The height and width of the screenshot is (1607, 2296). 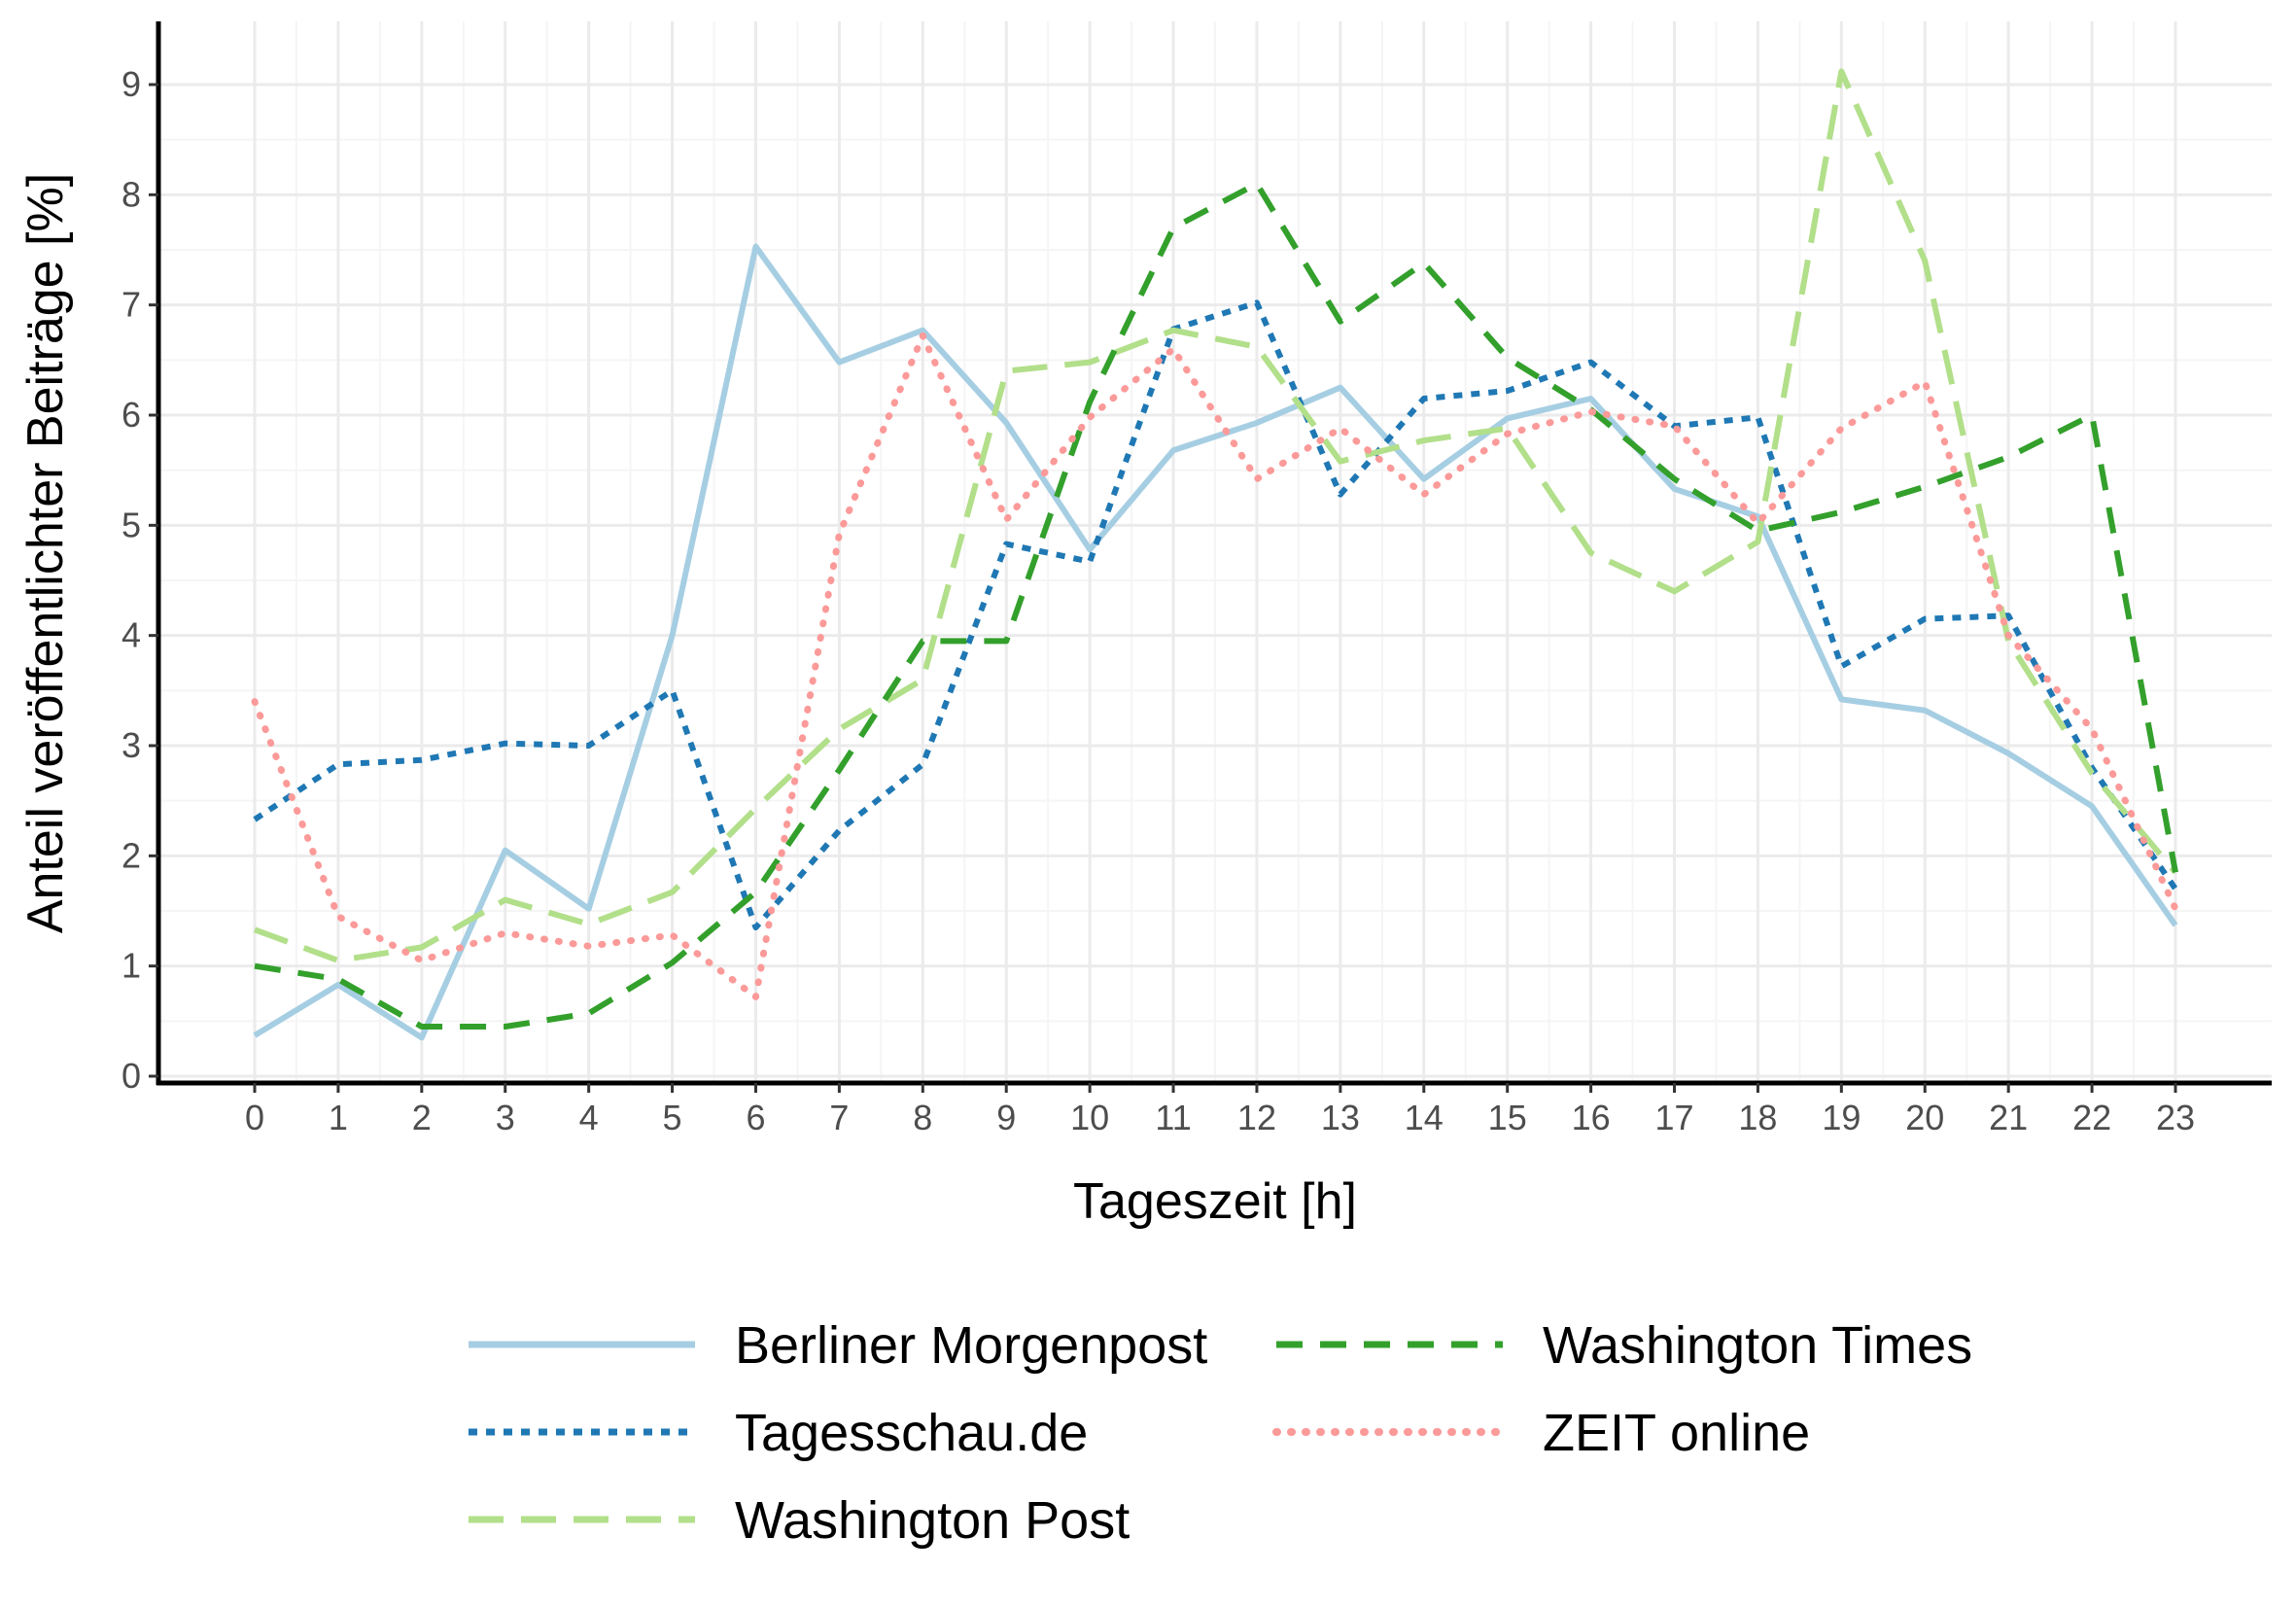 I want to click on x-axis-title: Tageszeit [h], so click(x=1215, y=1201).